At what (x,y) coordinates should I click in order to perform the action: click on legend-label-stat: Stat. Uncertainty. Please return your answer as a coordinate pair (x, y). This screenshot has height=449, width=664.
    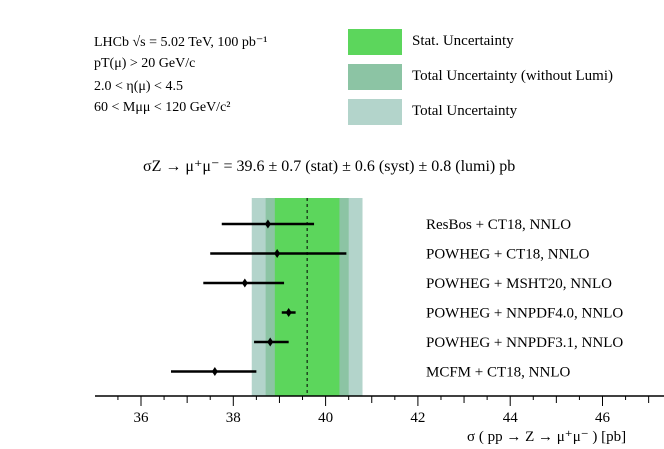
    Looking at the image, I should click on (463, 41).